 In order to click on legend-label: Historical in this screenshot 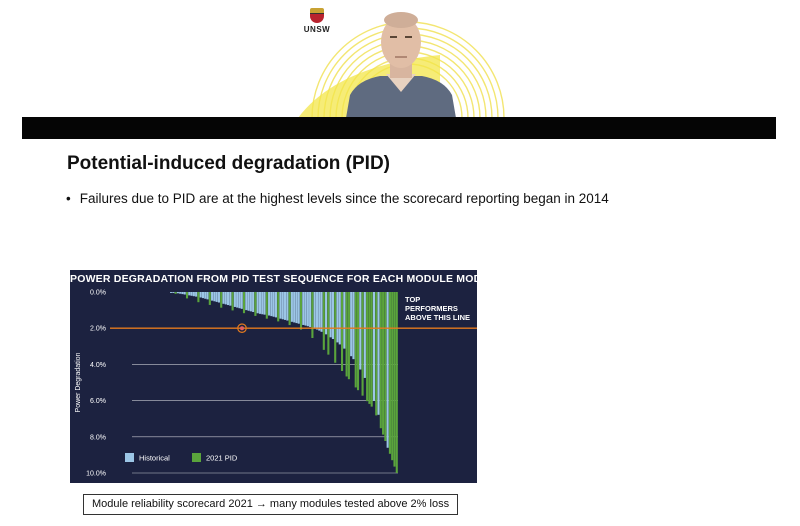, I will do `click(154, 458)`.